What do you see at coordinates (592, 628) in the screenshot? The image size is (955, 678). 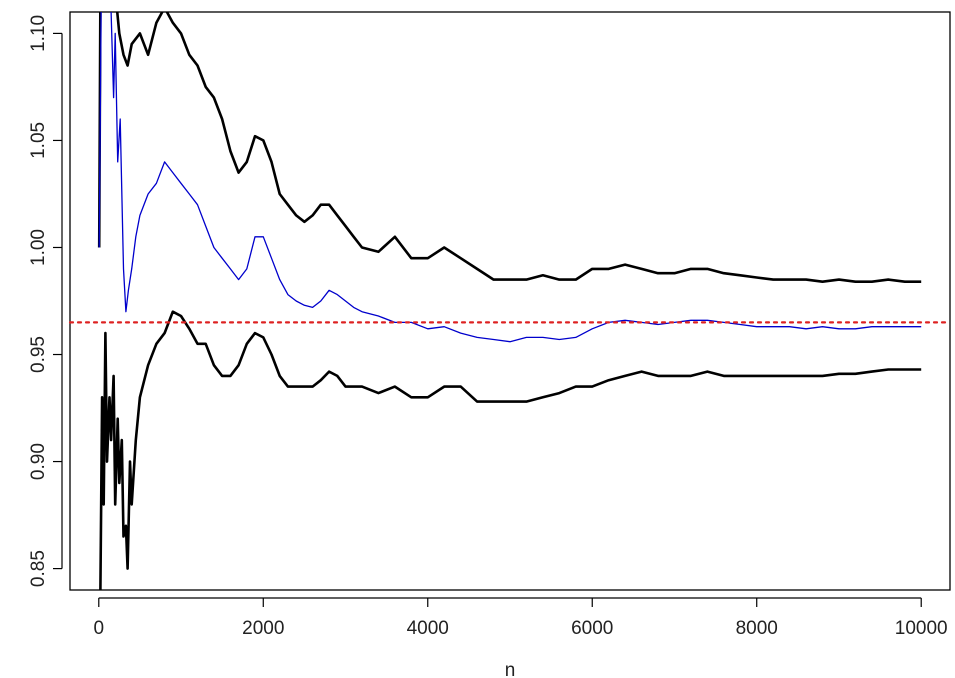 I see `x-tick-label: 6000` at bounding box center [592, 628].